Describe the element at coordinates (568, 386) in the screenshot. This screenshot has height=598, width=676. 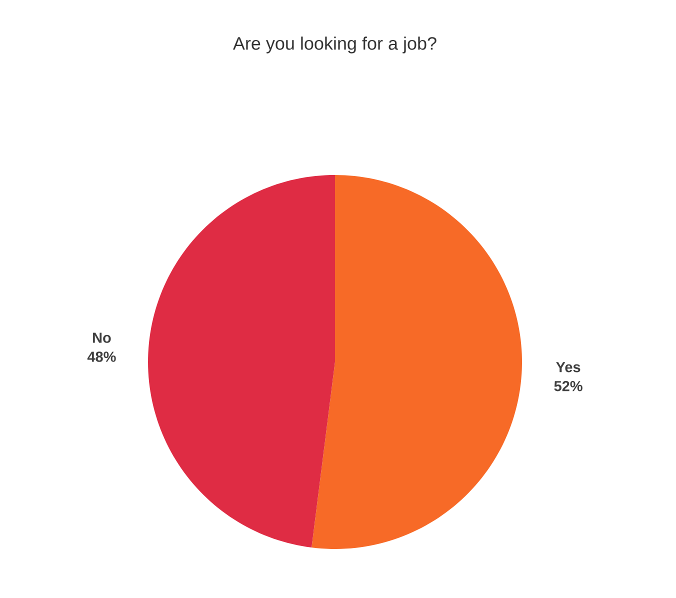
I see `data-label: 52%` at that location.